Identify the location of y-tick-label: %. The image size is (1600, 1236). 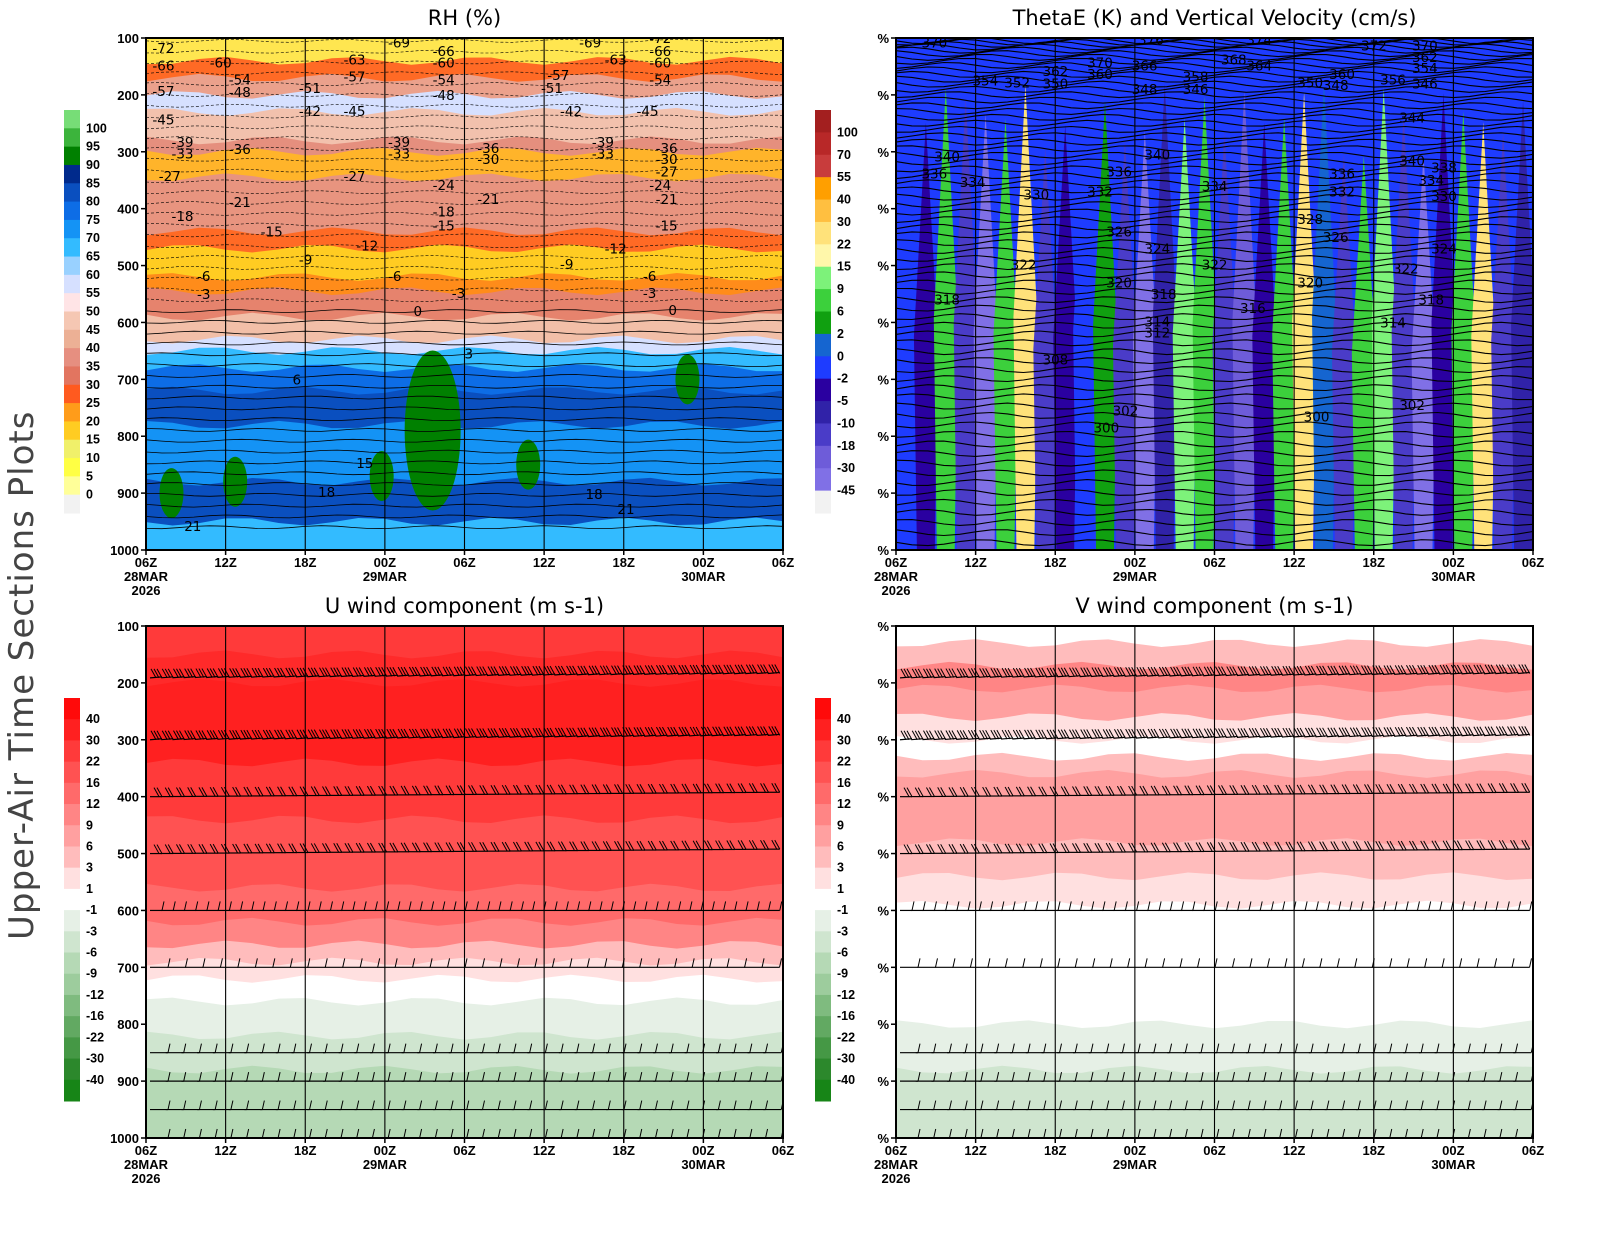
(883, 493).